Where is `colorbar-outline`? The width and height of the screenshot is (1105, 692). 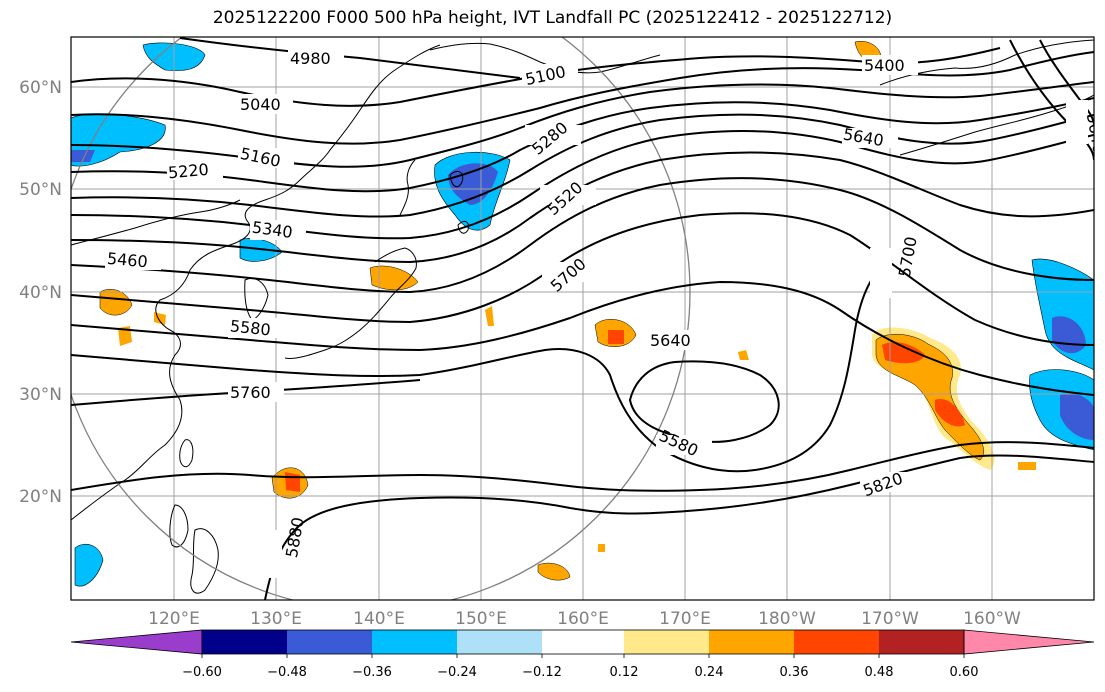 colorbar-outline is located at coordinates (583, 642).